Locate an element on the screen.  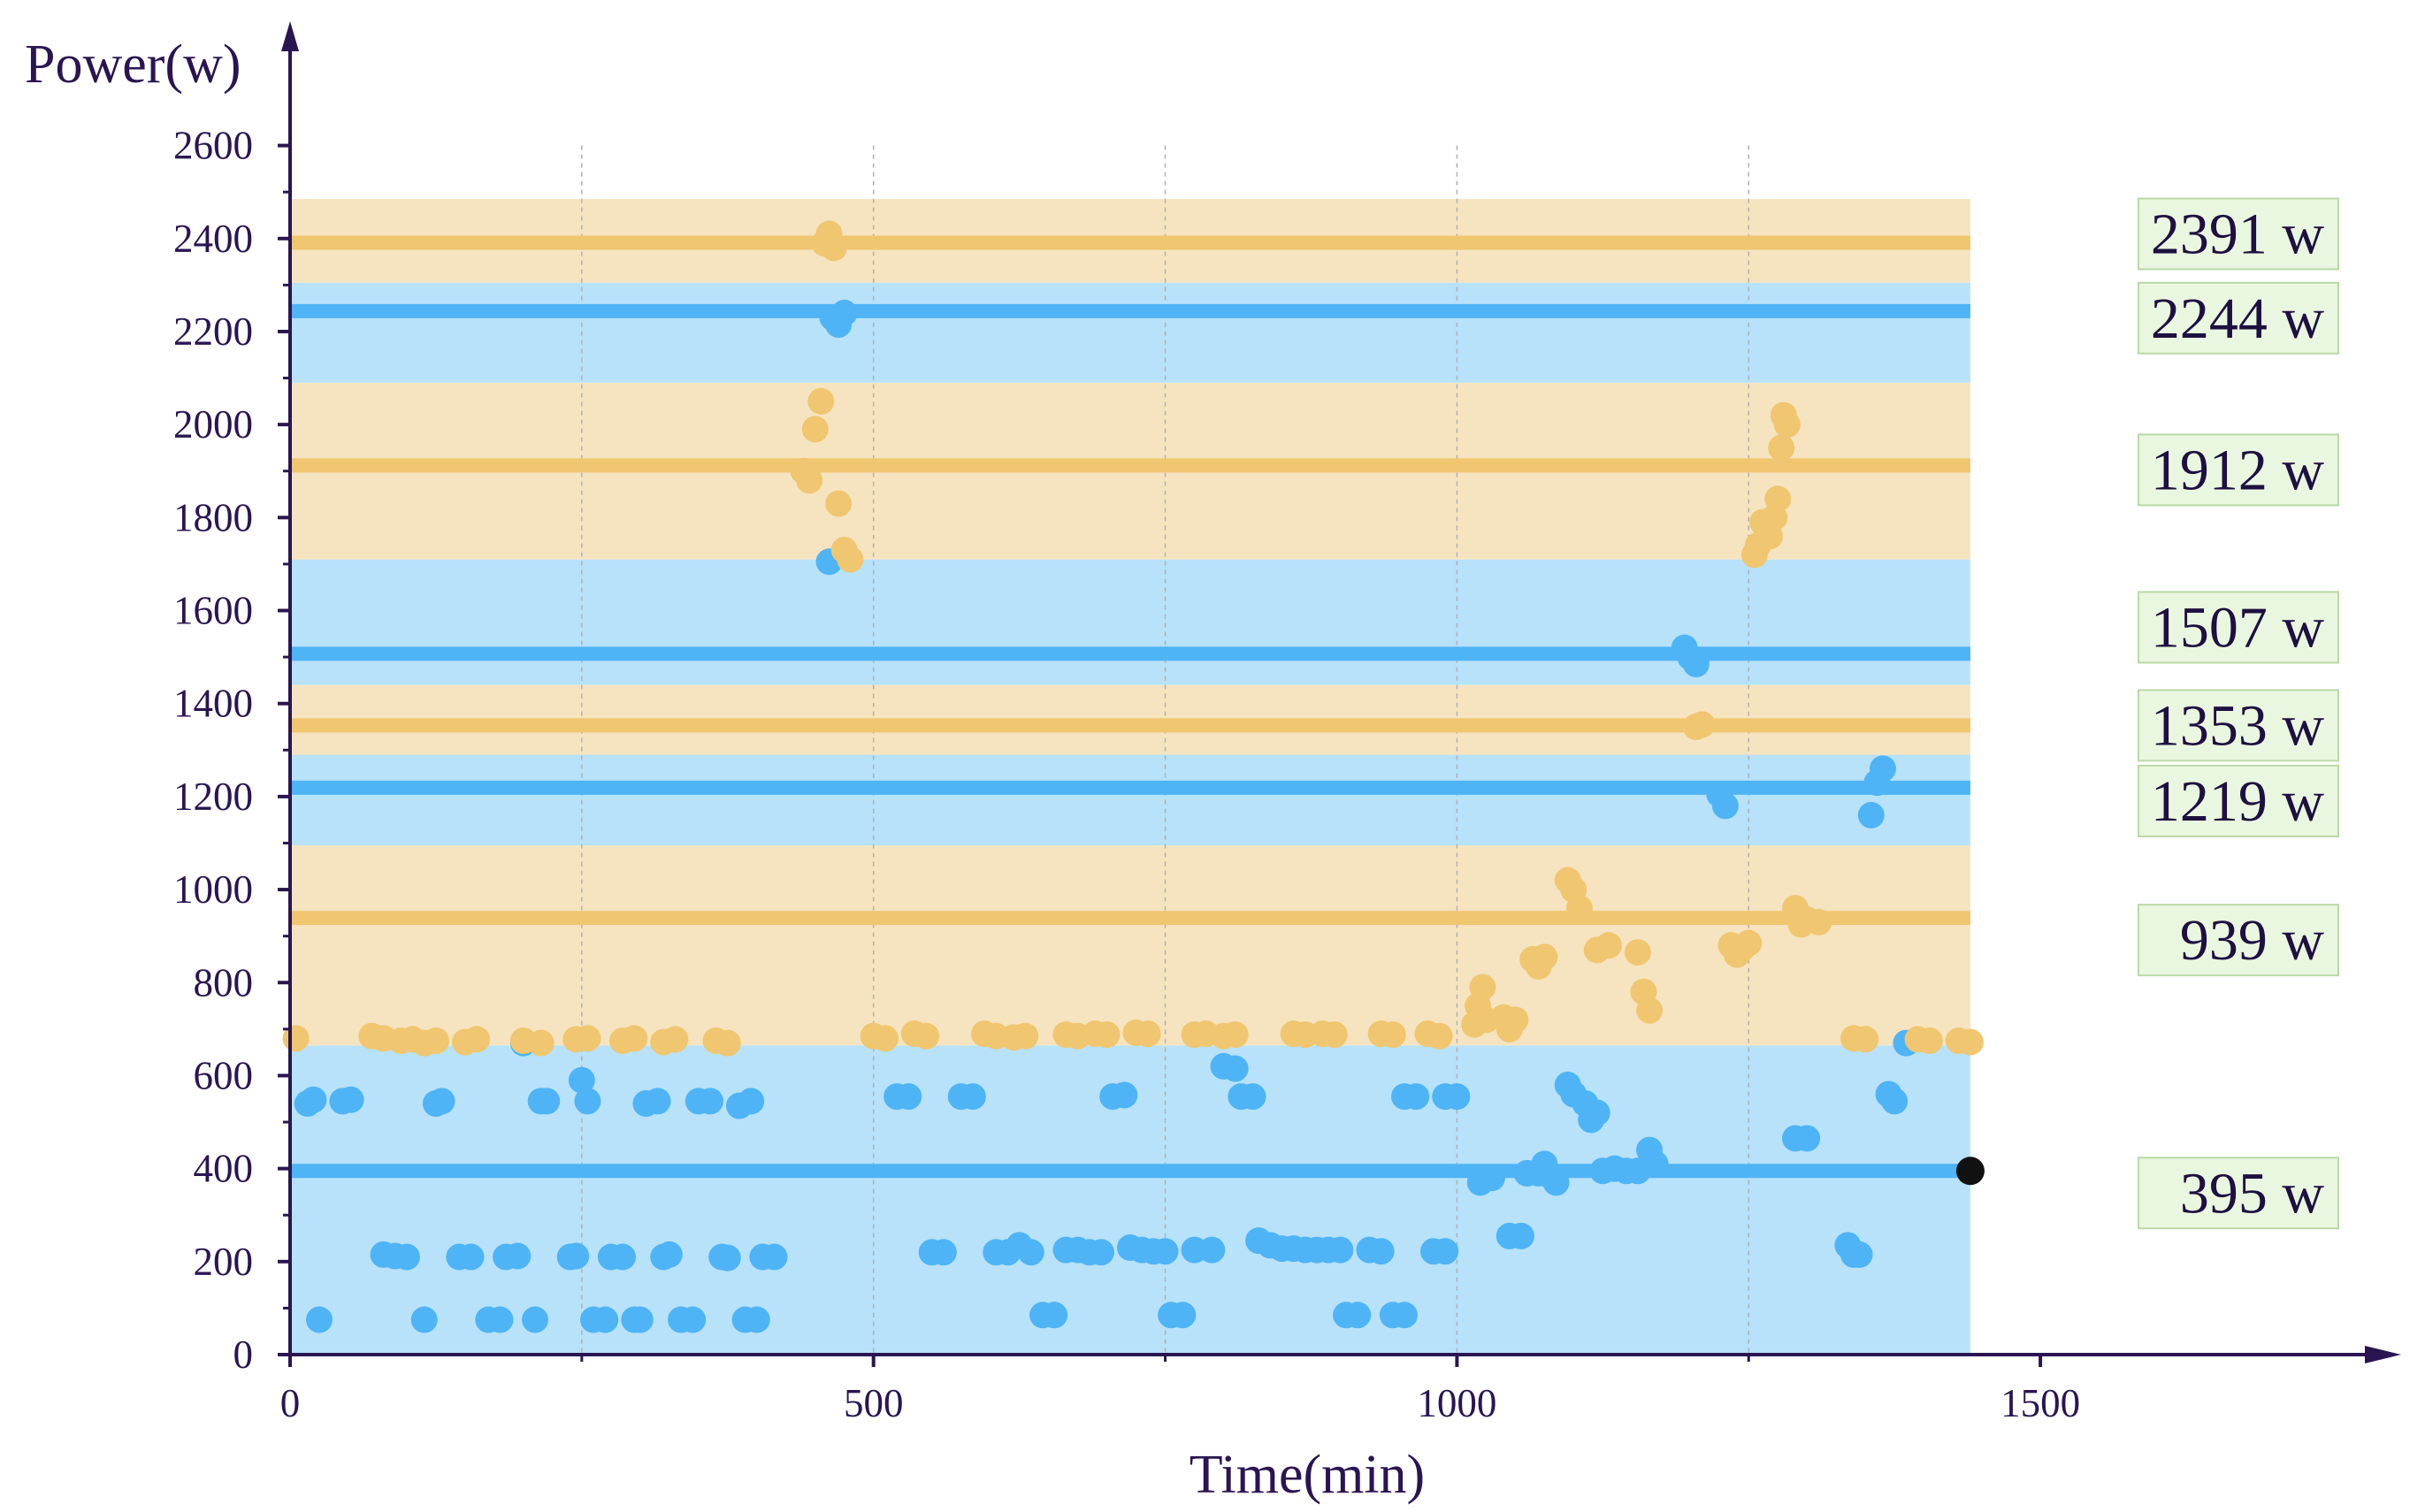
level-label-text: 2244 w is located at coordinates (2238, 318).